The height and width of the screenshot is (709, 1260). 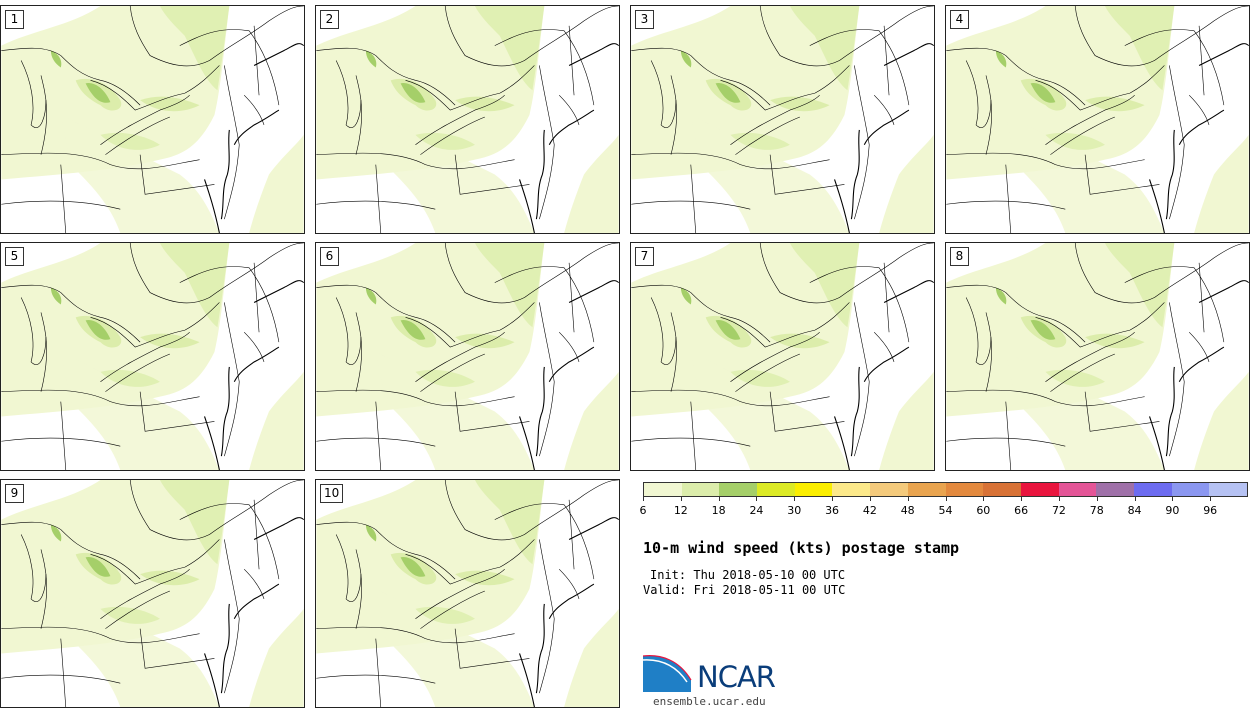 I want to click on member-panel-9: 9, so click(x=152, y=593).